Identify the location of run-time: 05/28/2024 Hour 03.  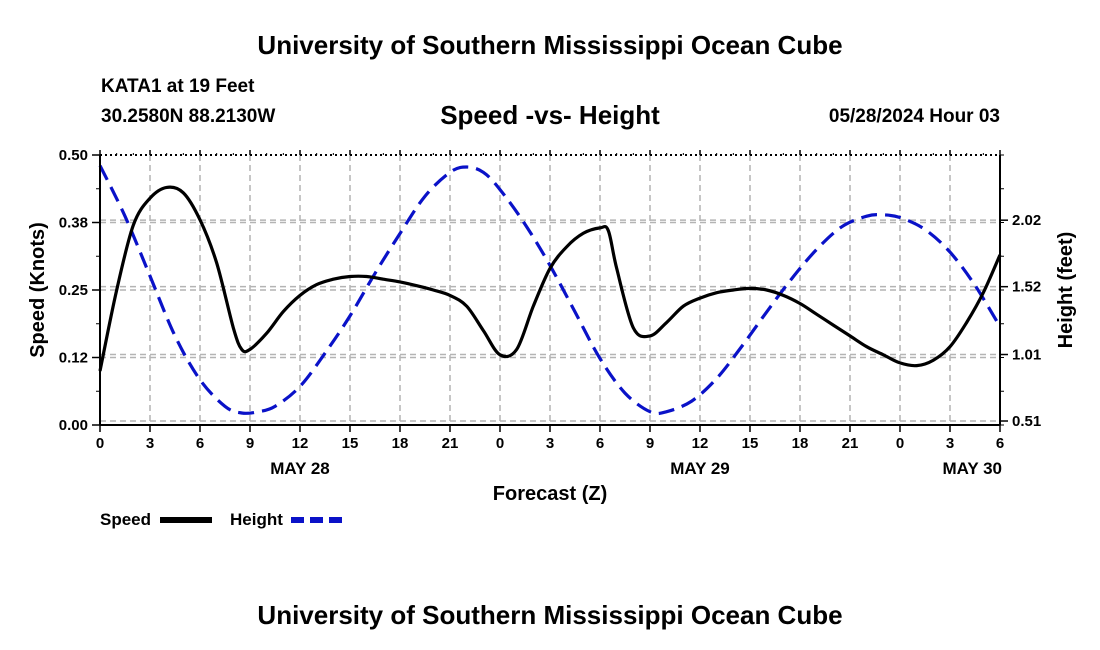
(914, 116).